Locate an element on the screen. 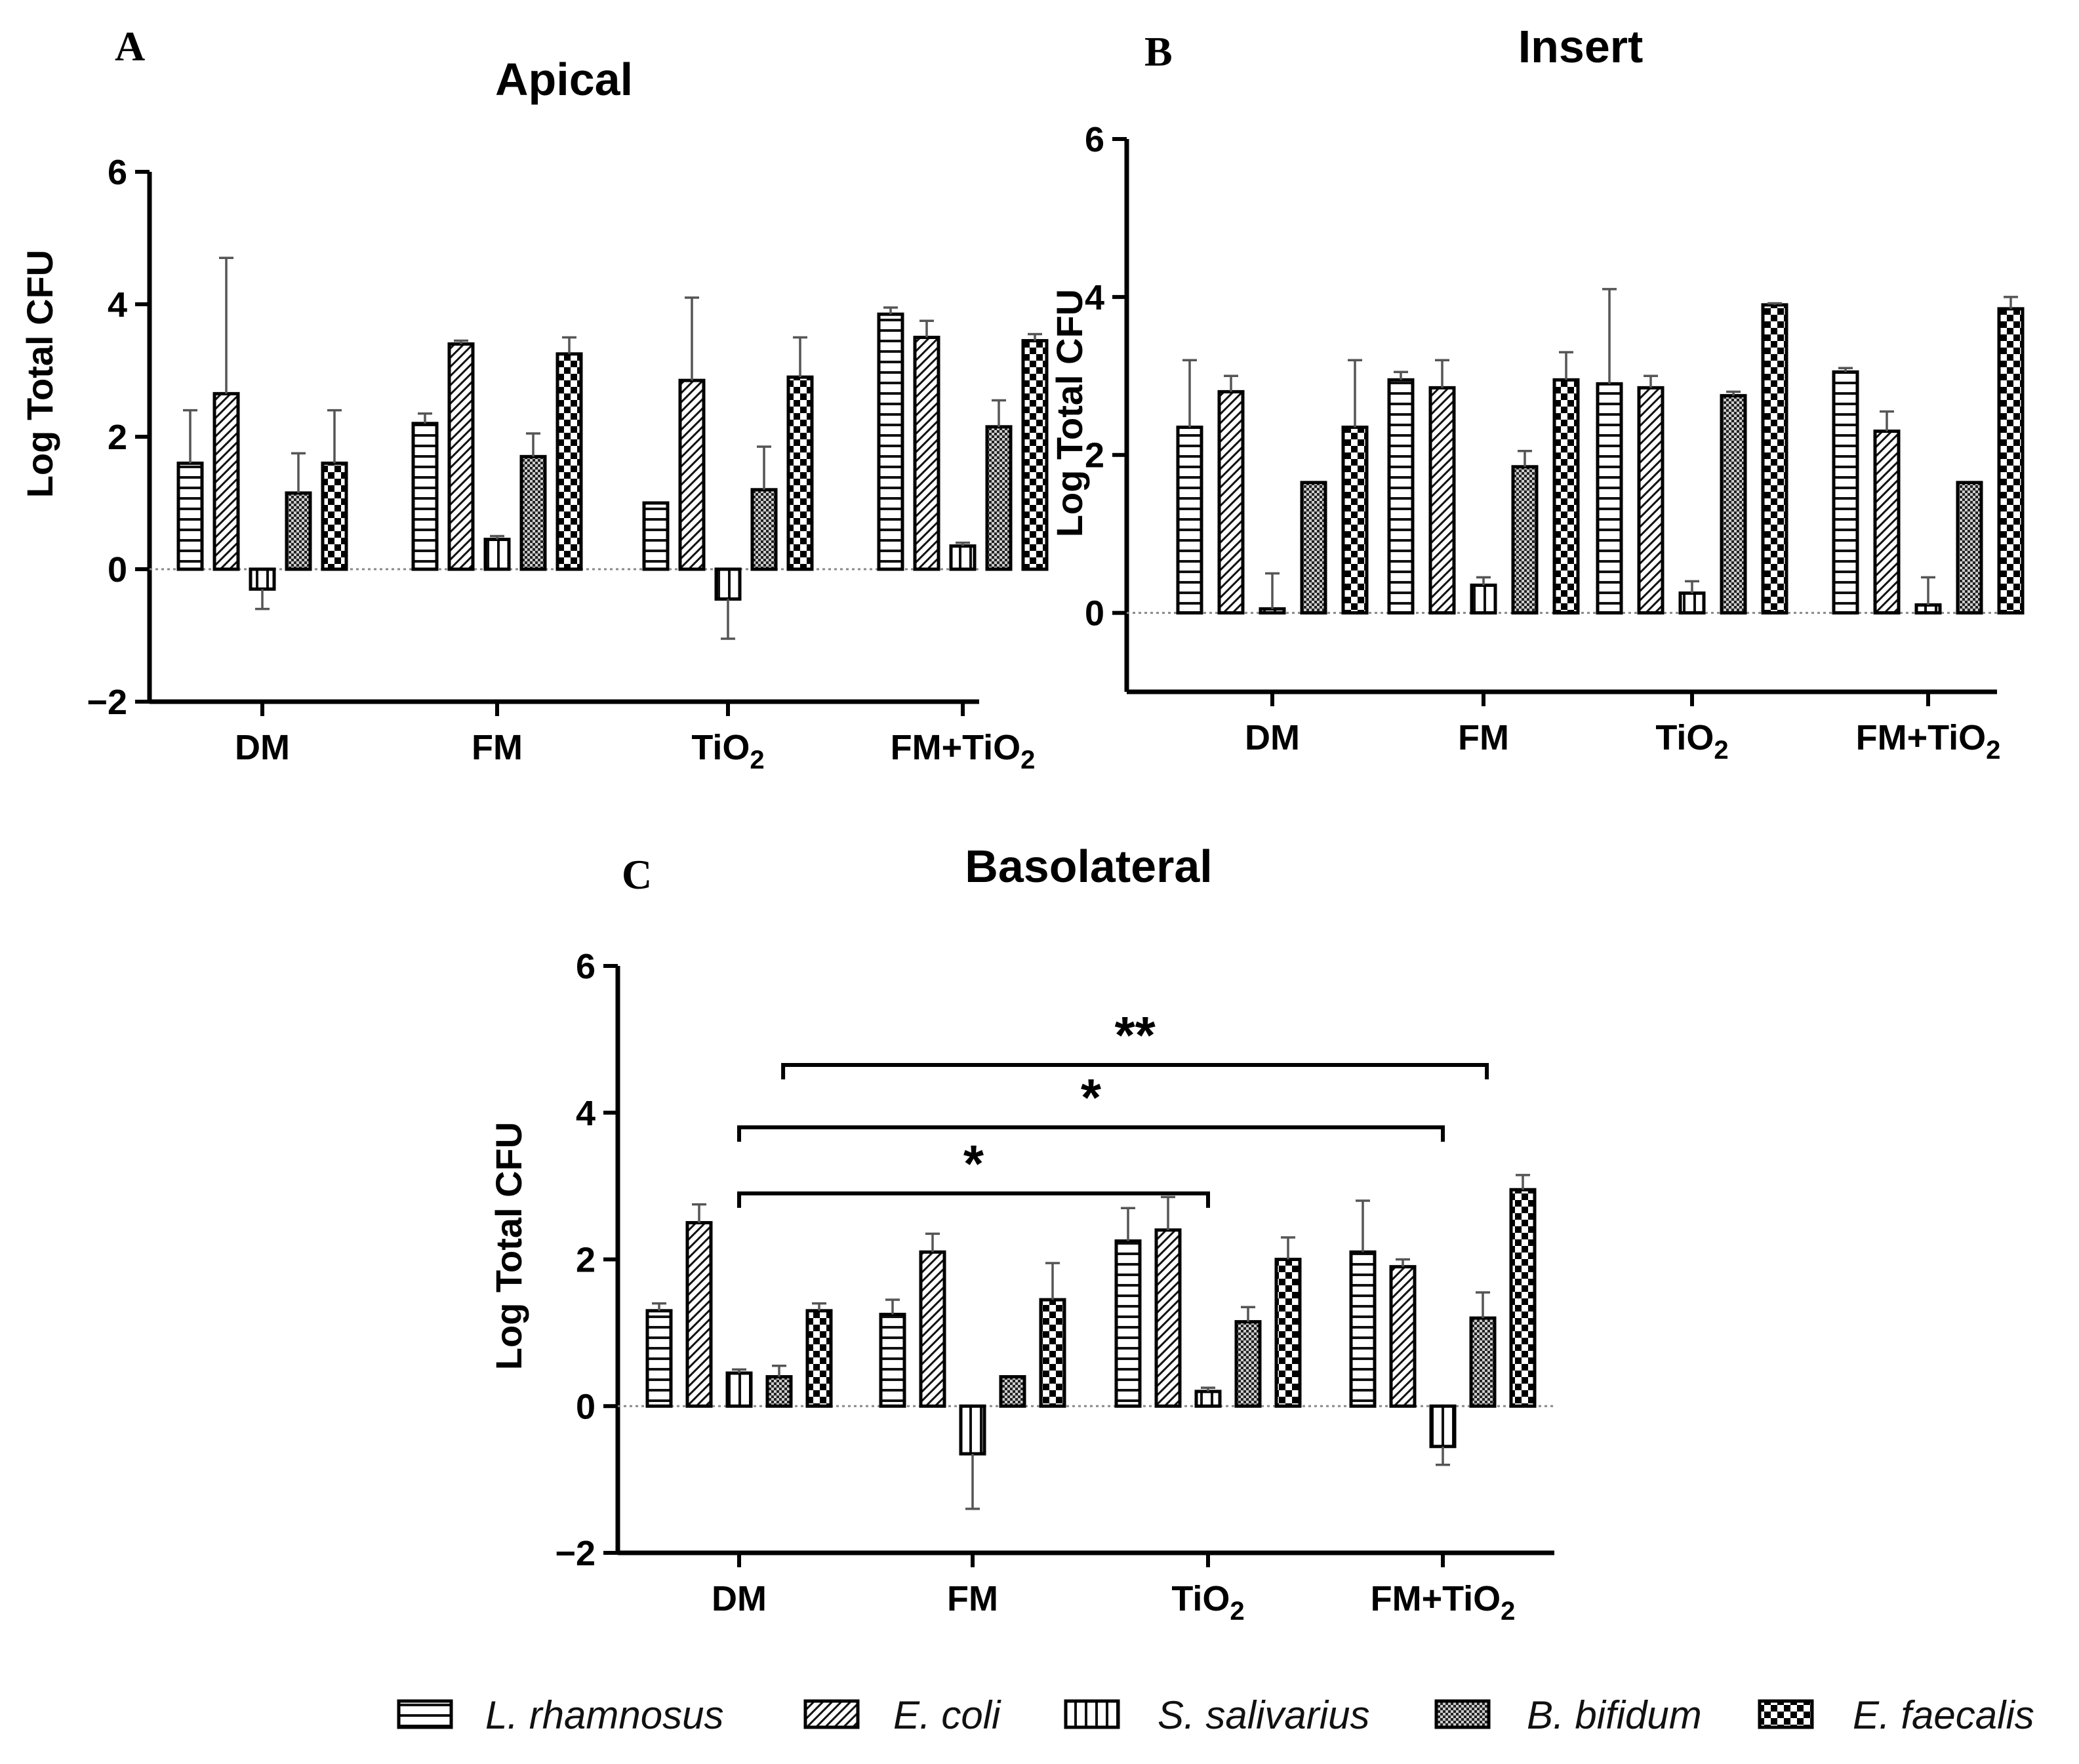 The image size is (2079, 1764). legend-label: S. salivarius is located at coordinates (1263, 1715).